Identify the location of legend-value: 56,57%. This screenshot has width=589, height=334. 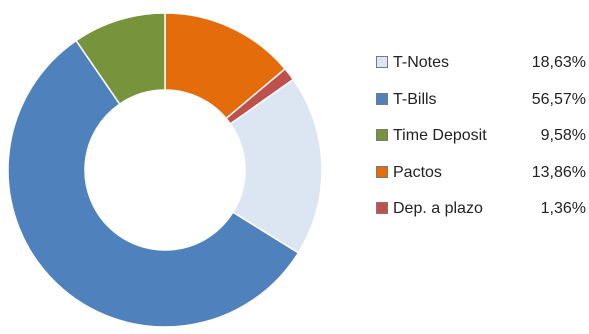
(558, 99).